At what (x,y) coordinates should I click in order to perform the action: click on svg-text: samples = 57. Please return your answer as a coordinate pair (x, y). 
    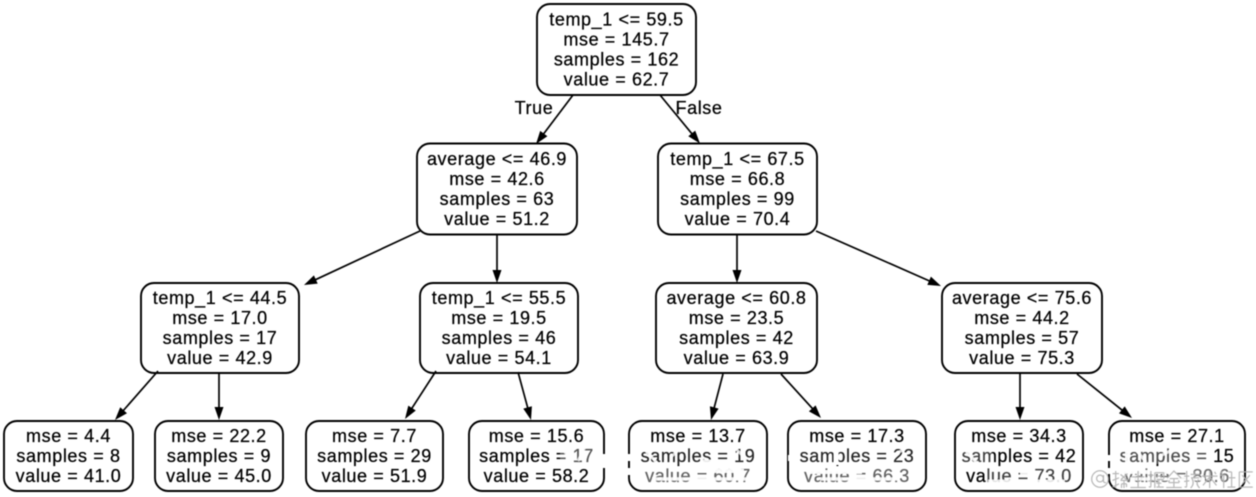
    Looking at the image, I should click on (1022, 338).